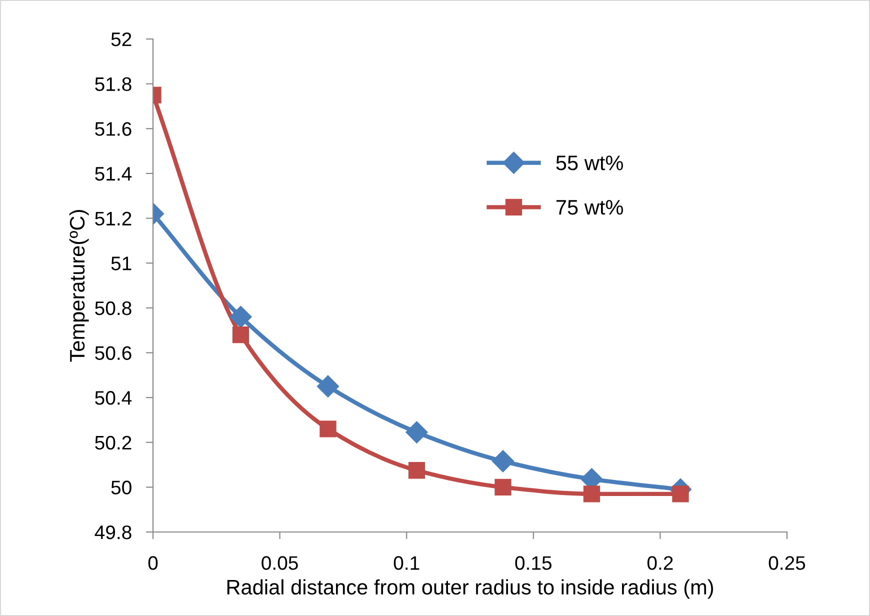 The image size is (870, 616). What do you see at coordinates (113, 129) in the screenshot?
I see `y-tick-label: 51.6` at bounding box center [113, 129].